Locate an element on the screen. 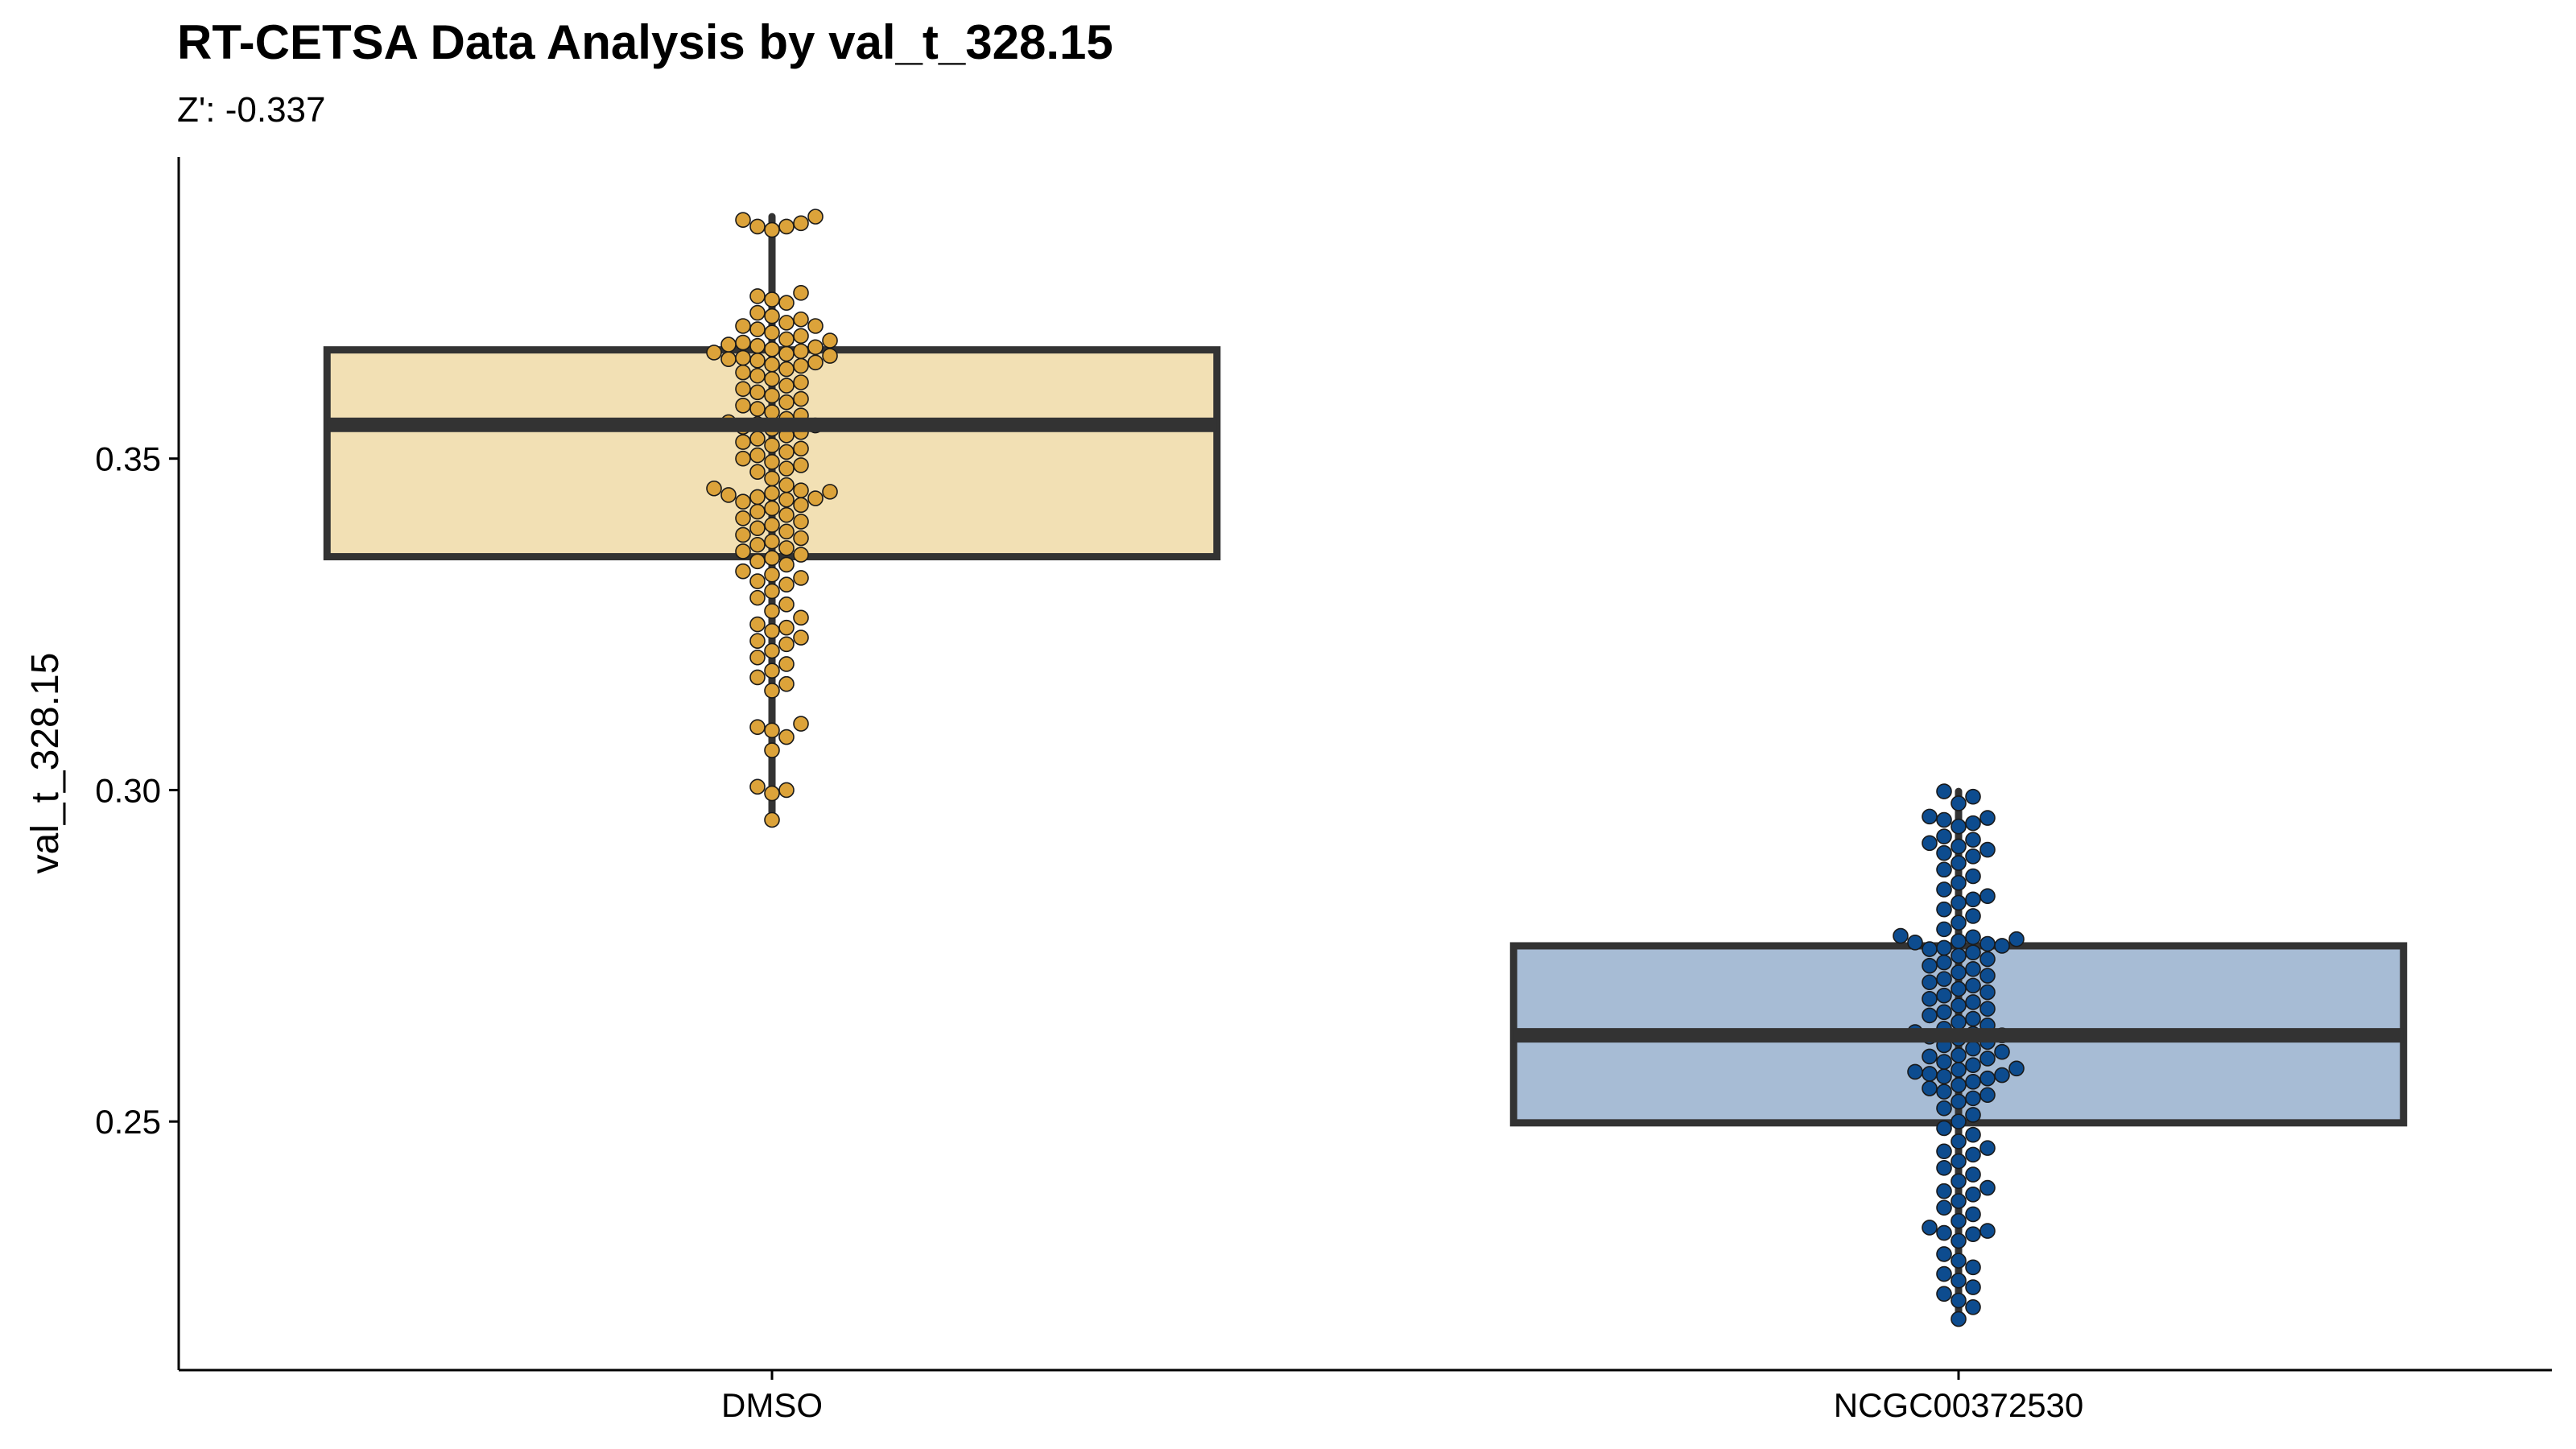 The width and height of the screenshot is (2576, 1449). y-tick-label: 0.30 is located at coordinates (128, 790).